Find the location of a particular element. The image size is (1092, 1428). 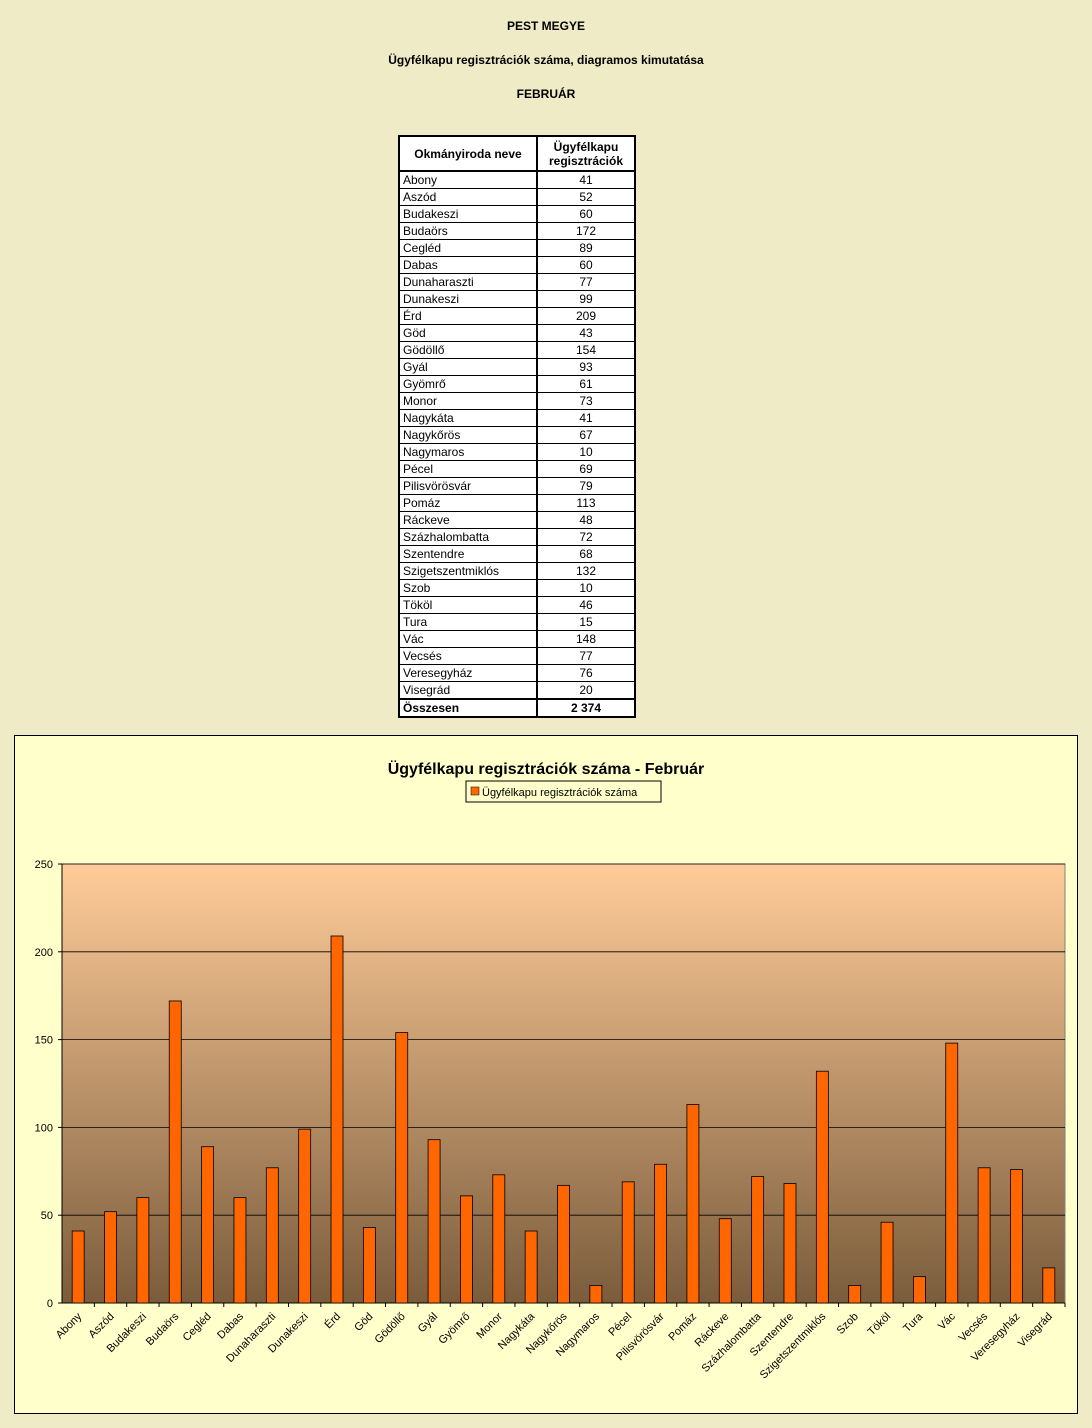

legend-label: Ügyfélkapu regisztrációk száma is located at coordinates (560, 793).